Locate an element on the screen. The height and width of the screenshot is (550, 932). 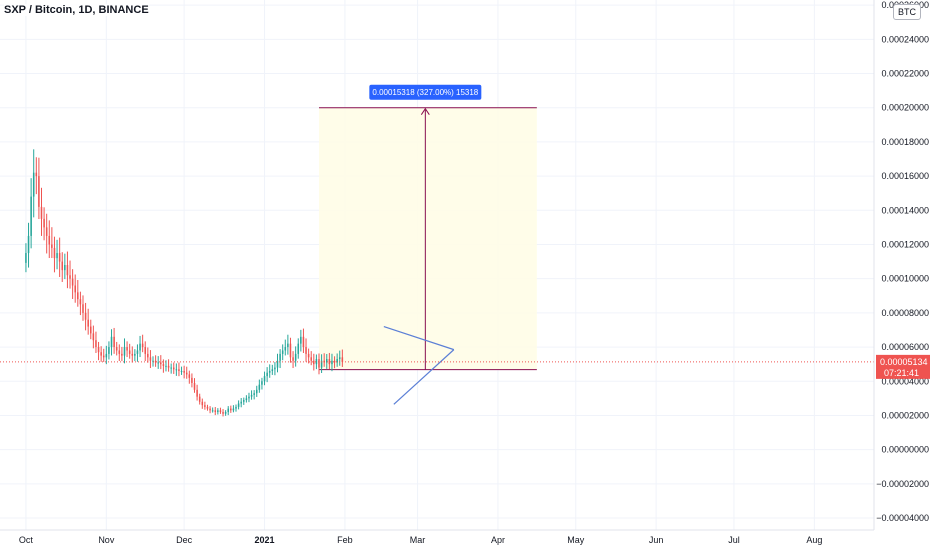
x-tick-label: Oct is located at coordinates (26, 540).